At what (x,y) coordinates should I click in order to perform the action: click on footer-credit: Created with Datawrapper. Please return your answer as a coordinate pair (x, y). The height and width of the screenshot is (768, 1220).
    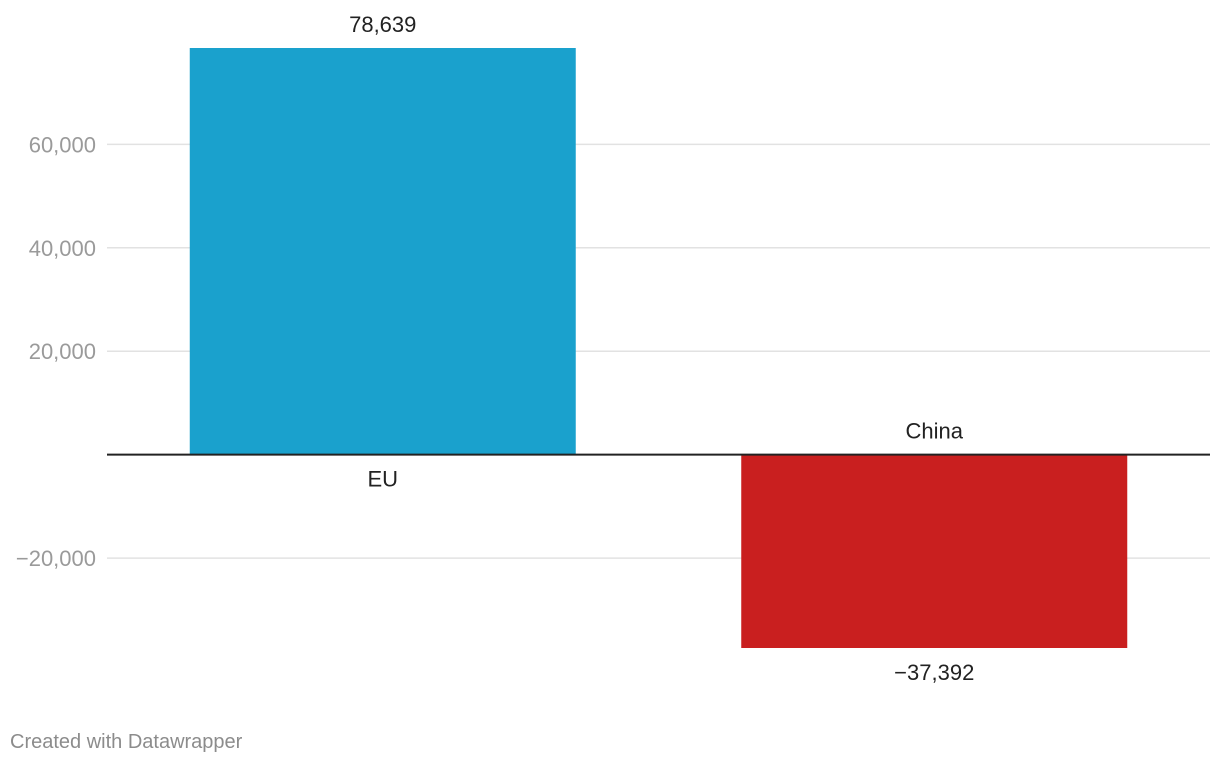
    Looking at the image, I should click on (126, 742).